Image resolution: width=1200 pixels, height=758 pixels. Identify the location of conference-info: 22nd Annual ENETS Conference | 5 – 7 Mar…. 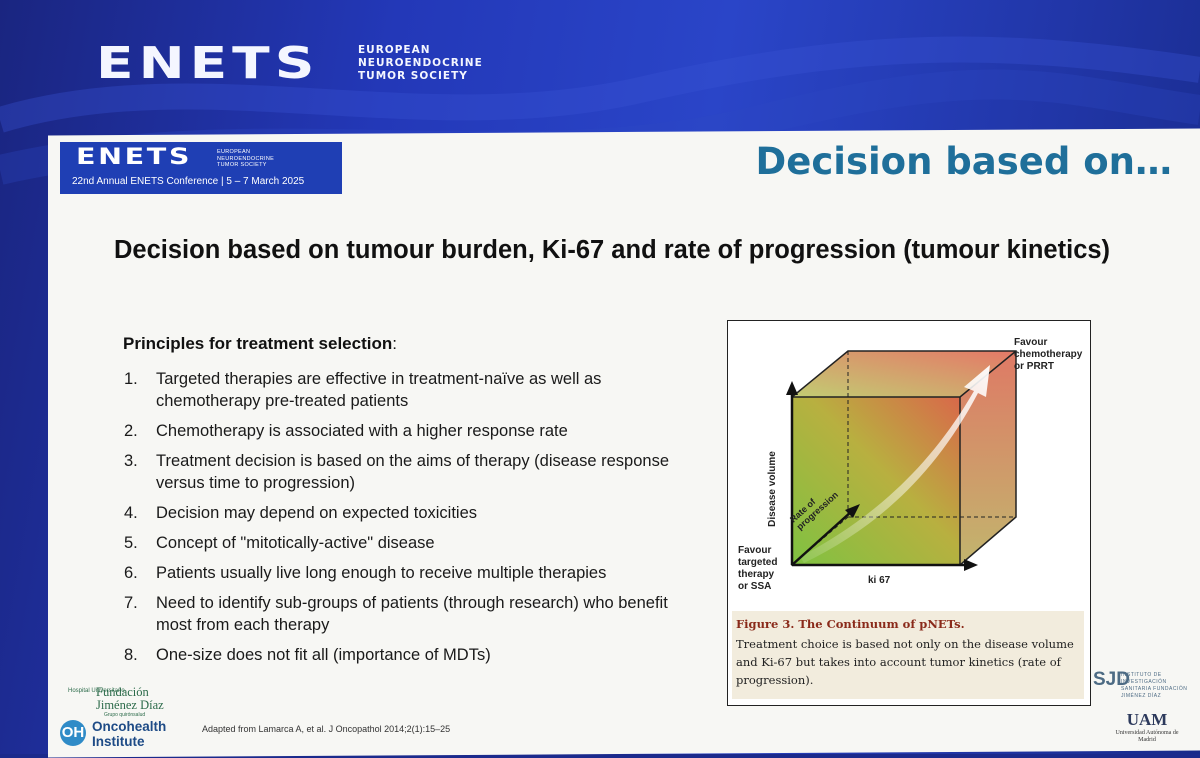
(188, 181).